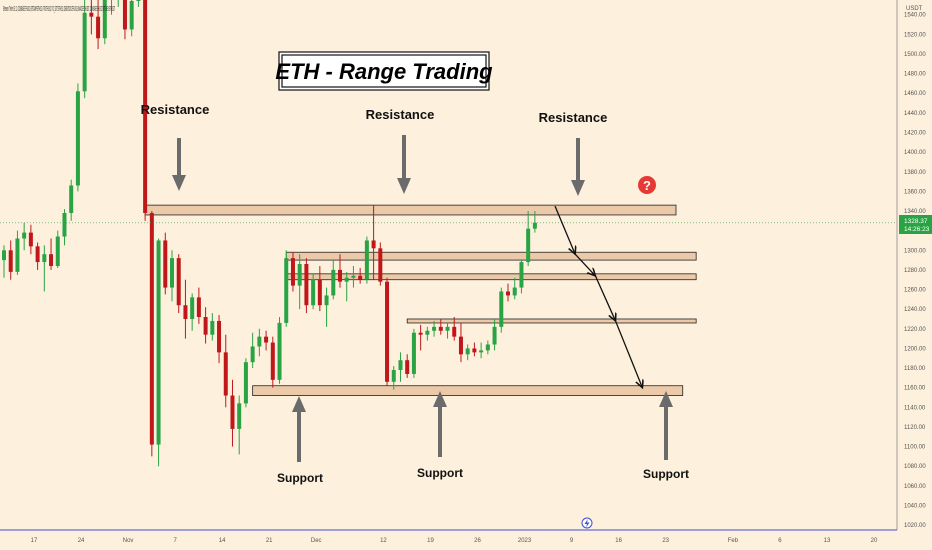 This screenshot has width=932, height=550. I want to click on time-tick-label: 16, so click(618, 541).